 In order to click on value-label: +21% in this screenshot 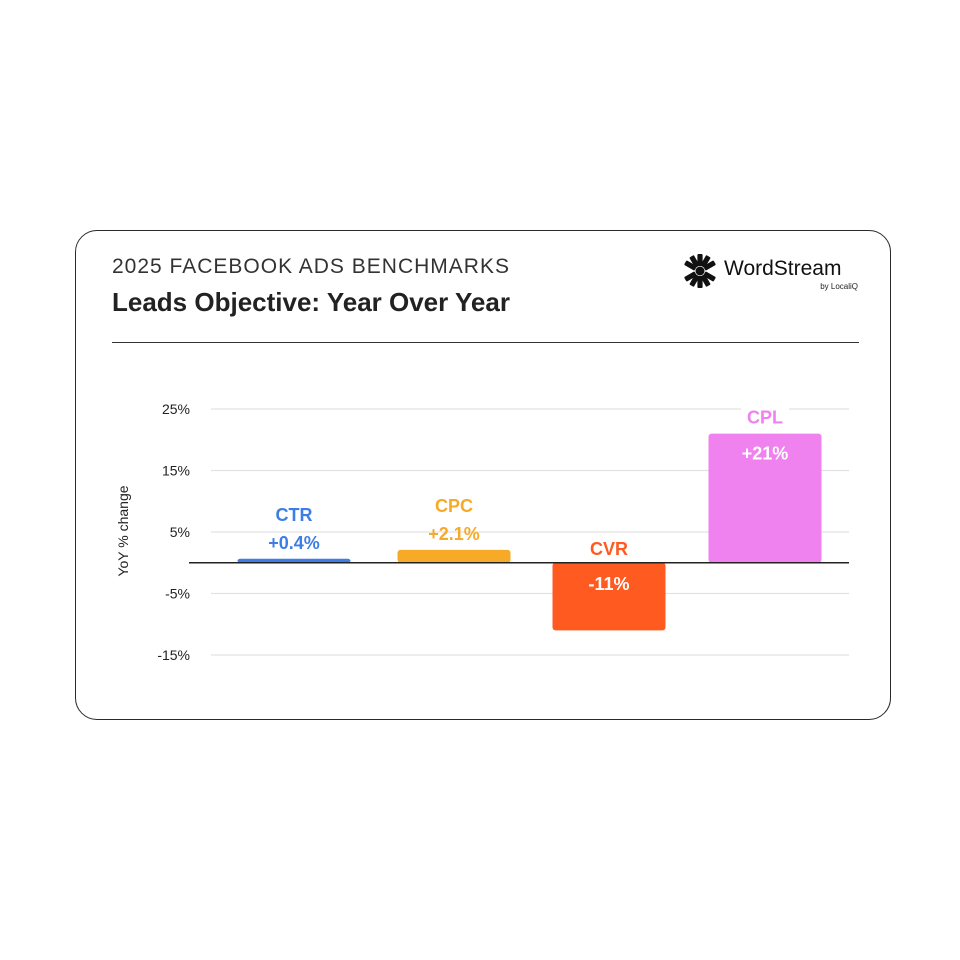, I will do `click(765, 454)`.